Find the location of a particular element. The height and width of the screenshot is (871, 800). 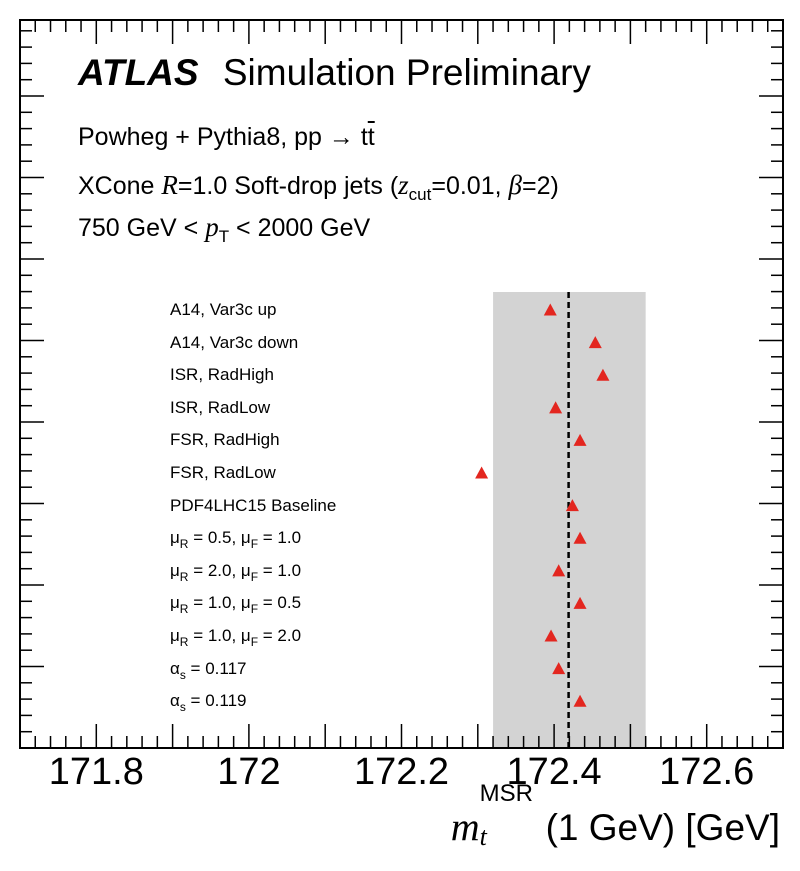

variation-label: αs = 0.119 is located at coordinates (208, 703).